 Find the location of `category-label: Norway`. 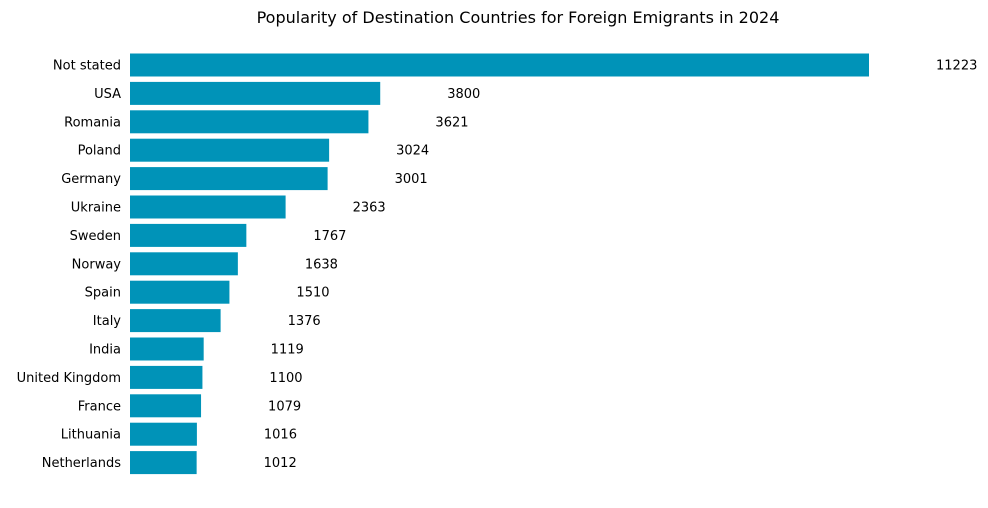

category-label: Norway is located at coordinates (97, 264).